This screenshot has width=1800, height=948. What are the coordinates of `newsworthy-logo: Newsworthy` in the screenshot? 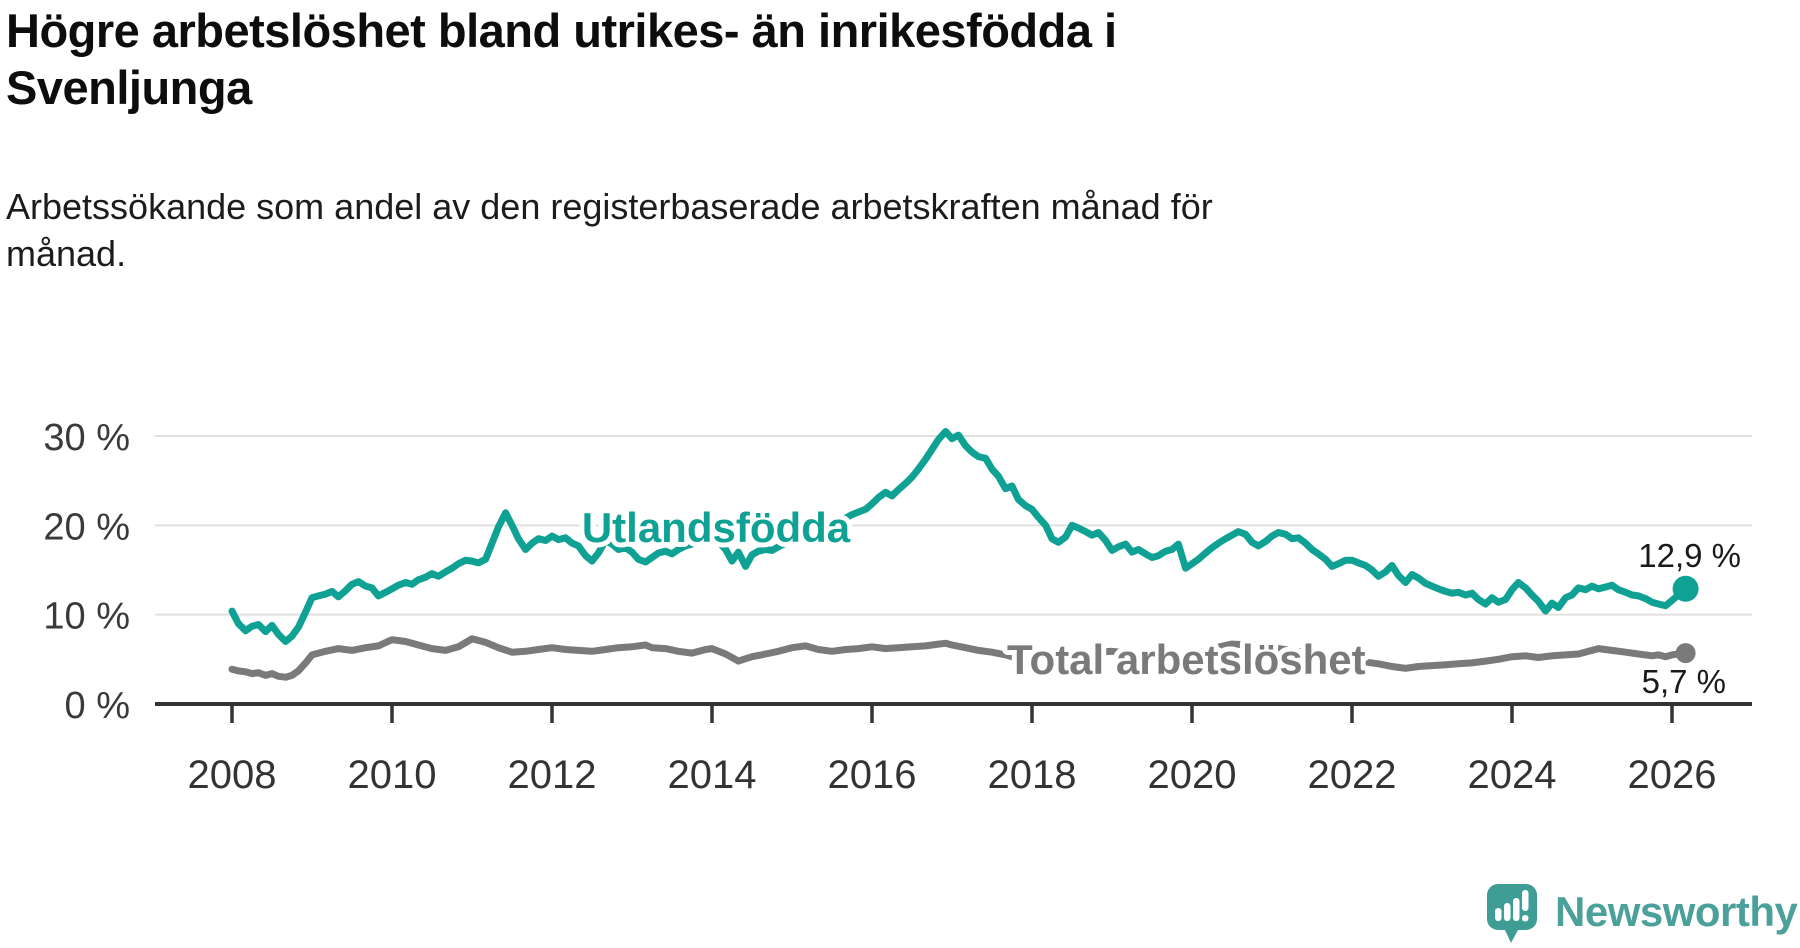 It's located at (1642, 915).